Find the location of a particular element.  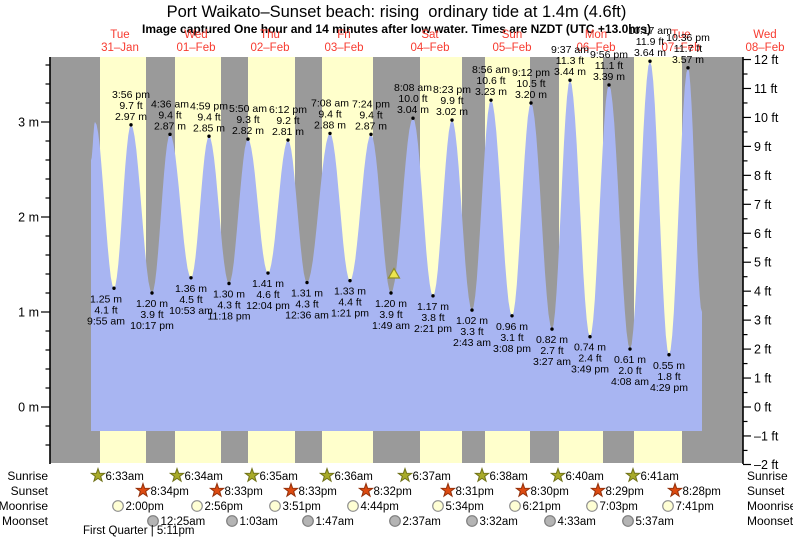

right-axis-label: 2 ft is located at coordinates (763, 350).